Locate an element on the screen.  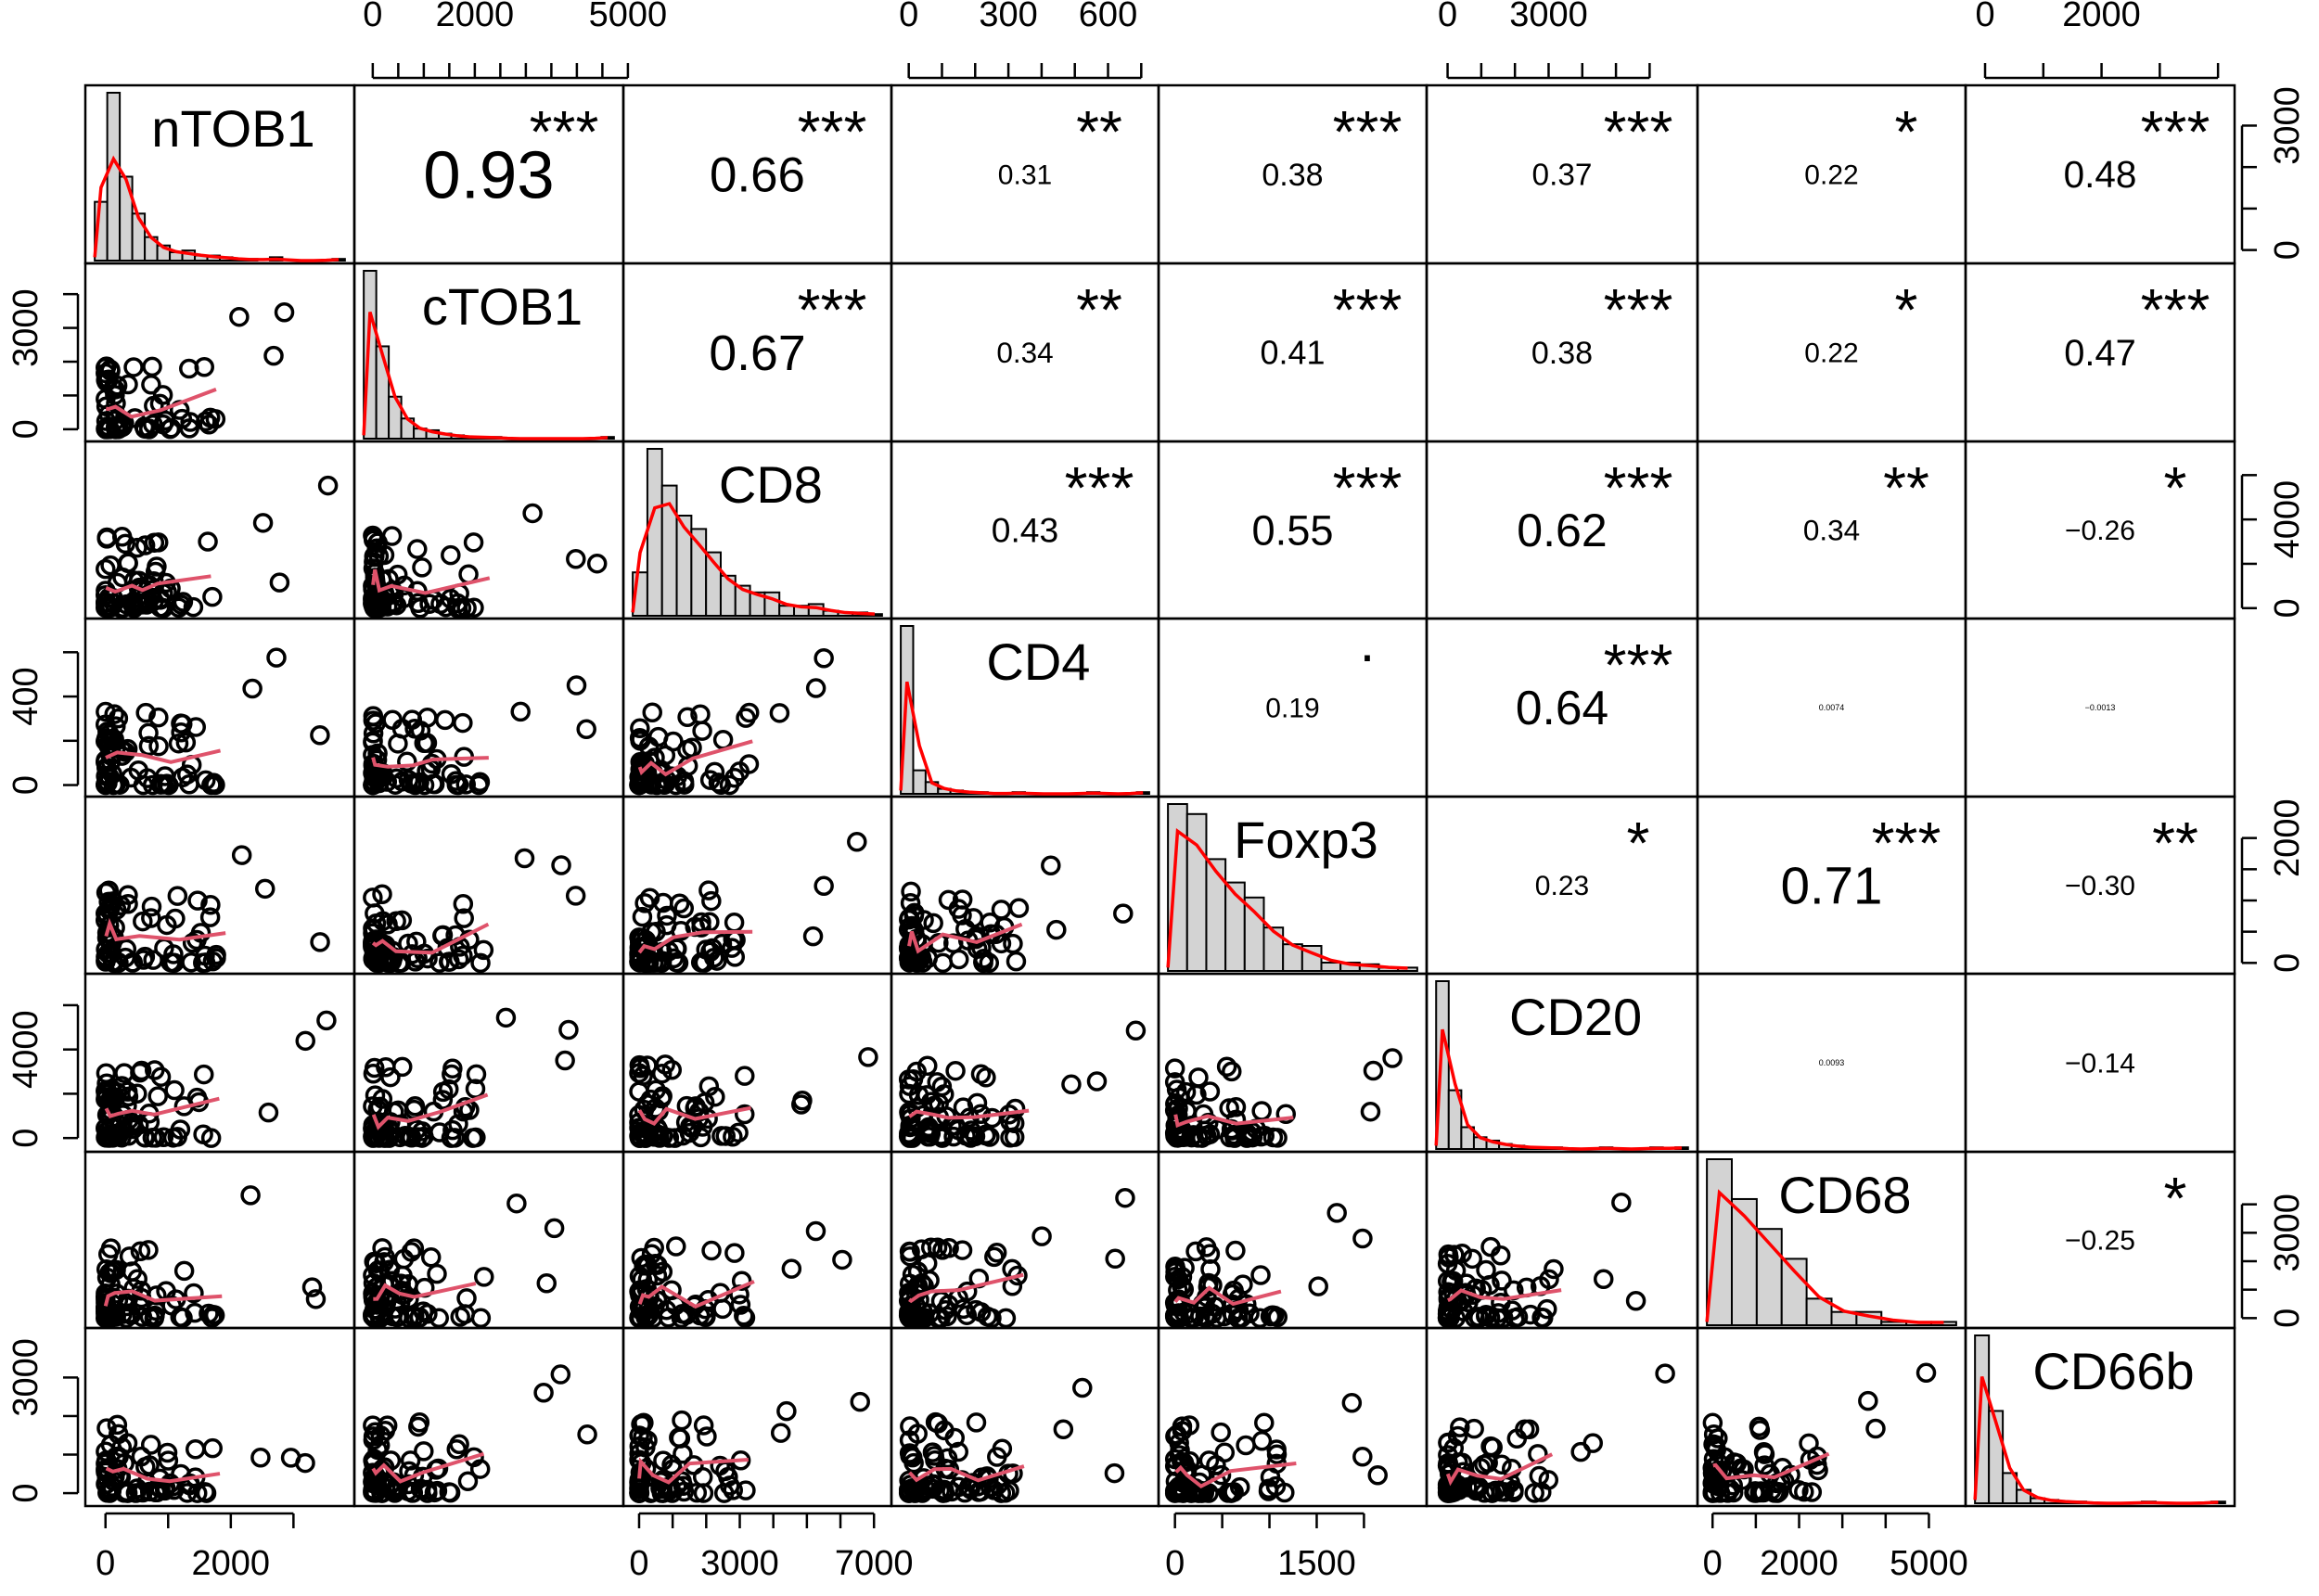
correlation-value: −0.0013 is located at coordinates (2100, 707).